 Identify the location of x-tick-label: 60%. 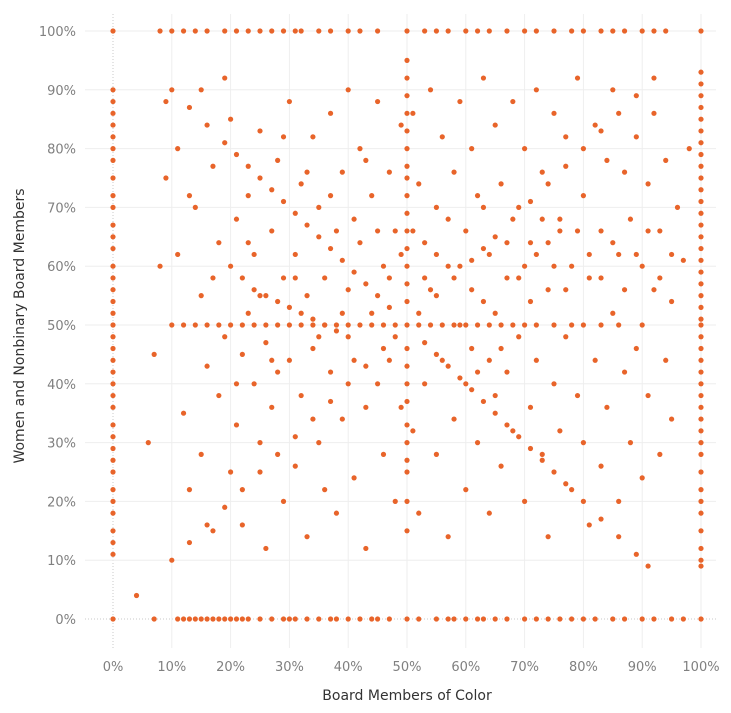
(465, 667).